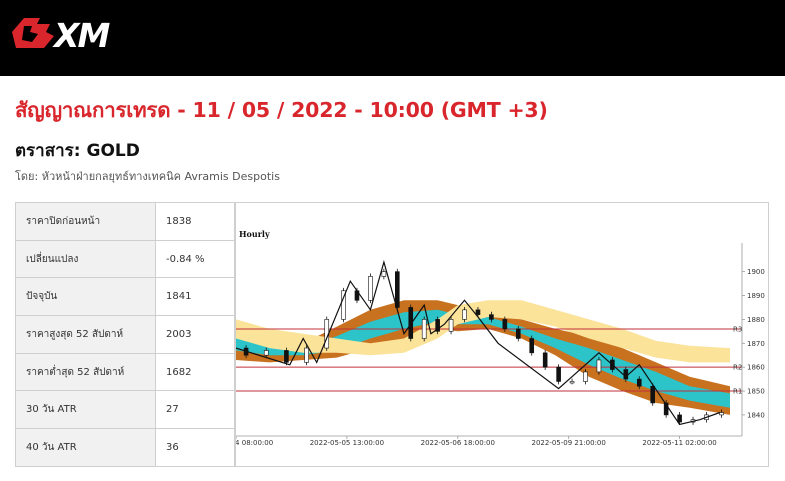 The height and width of the screenshot is (481, 785). I want to click on xm-logo-icon: XM, so click(72, 33).